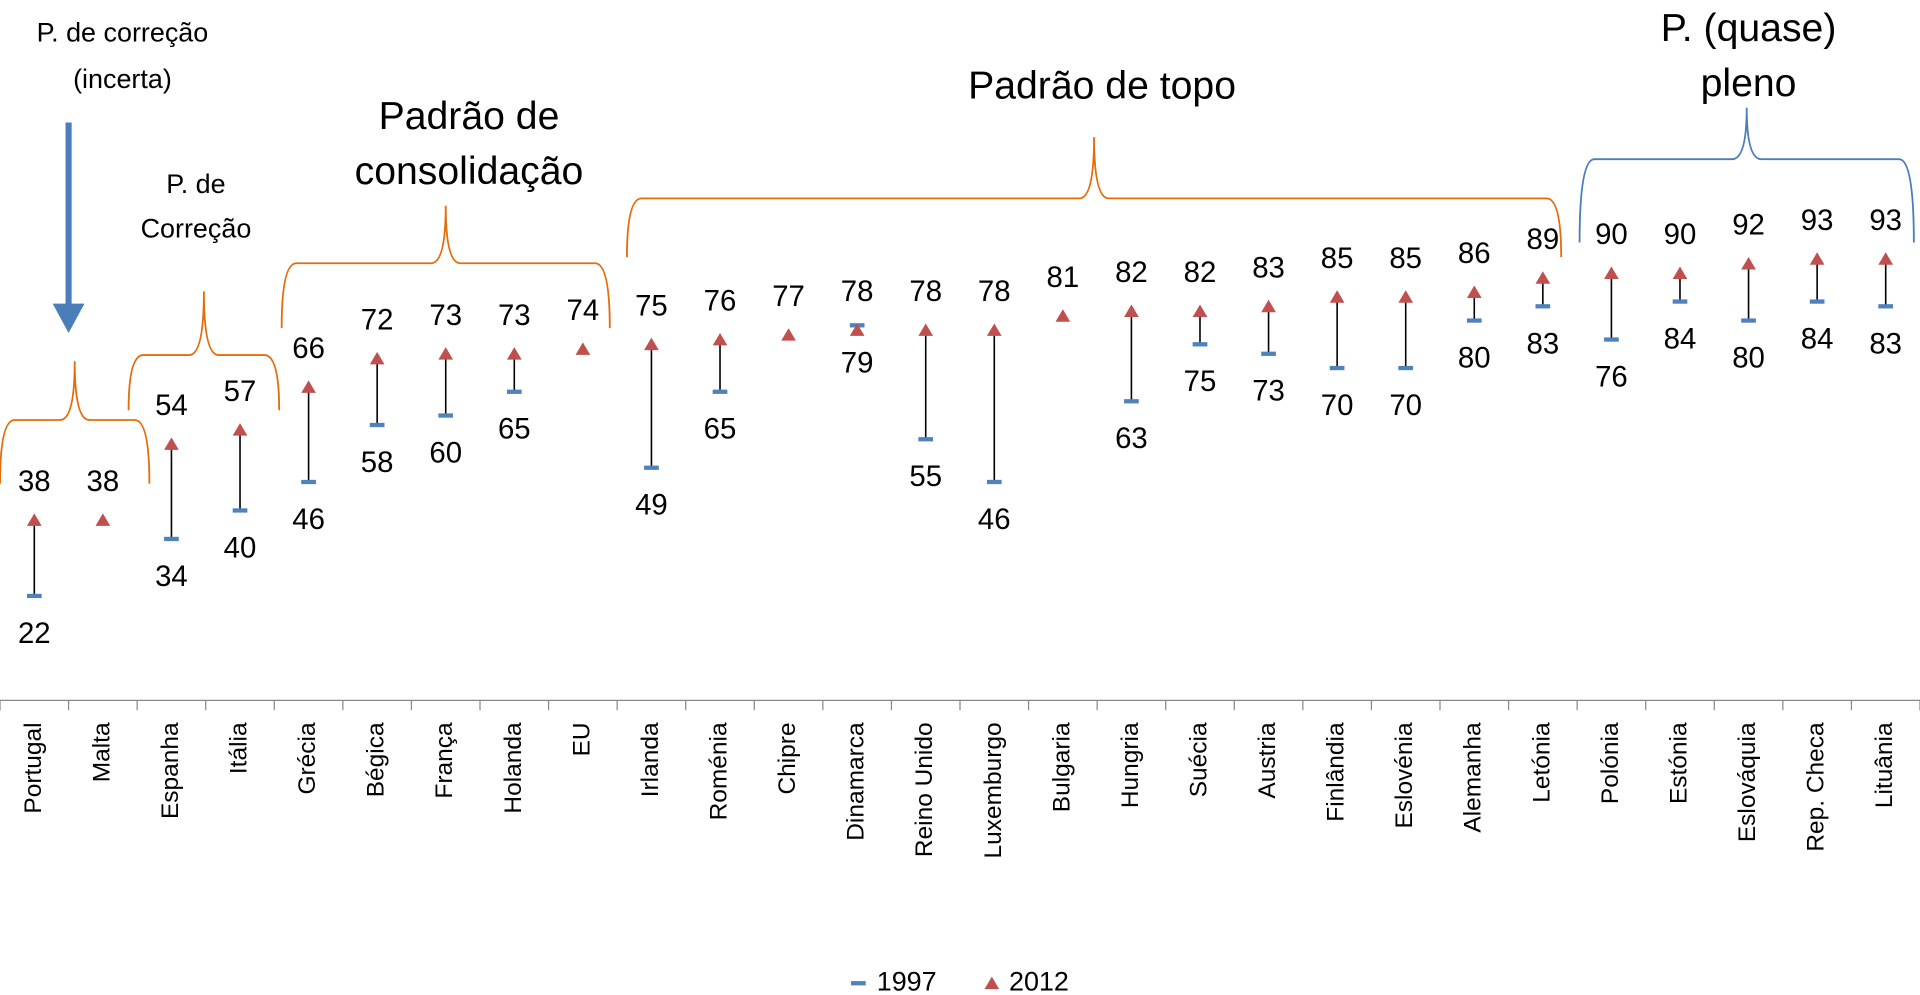 This screenshot has height=995, width=1920. Describe the element at coordinates (195, 184) in the screenshot. I see `annotation: P. de` at that location.